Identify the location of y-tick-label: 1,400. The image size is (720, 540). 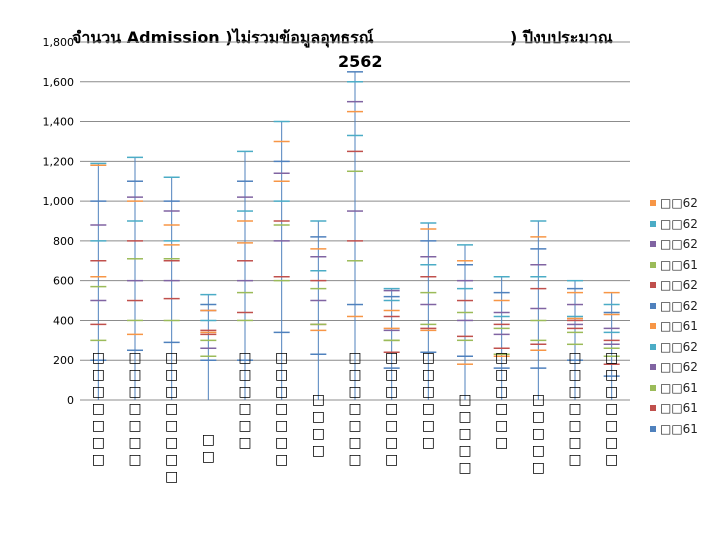
(59, 122).